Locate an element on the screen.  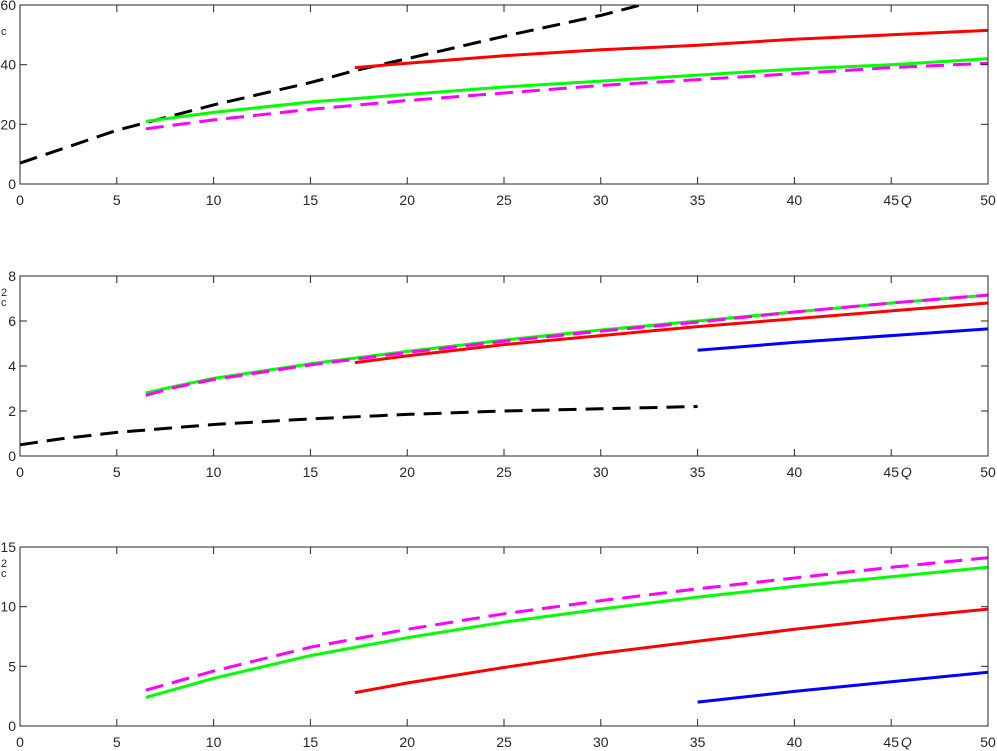
y-tick-label: 20 is located at coordinates (8, 124).